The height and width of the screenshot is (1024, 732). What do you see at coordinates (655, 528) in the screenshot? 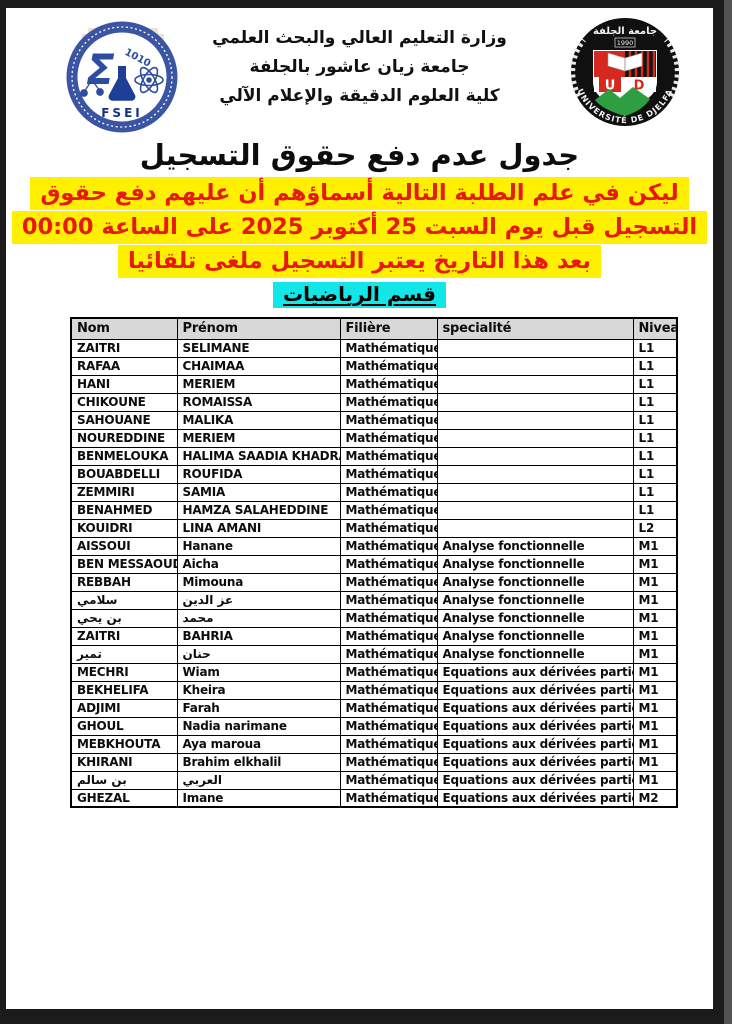
I see `table-cell-niveau: L2` at bounding box center [655, 528].